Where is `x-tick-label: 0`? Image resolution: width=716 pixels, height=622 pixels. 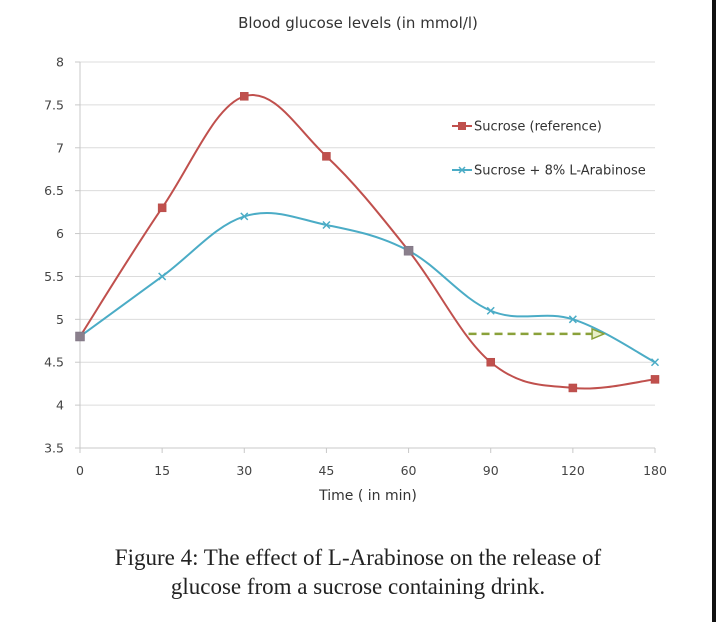
x-tick-label: 0 is located at coordinates (80, 470).